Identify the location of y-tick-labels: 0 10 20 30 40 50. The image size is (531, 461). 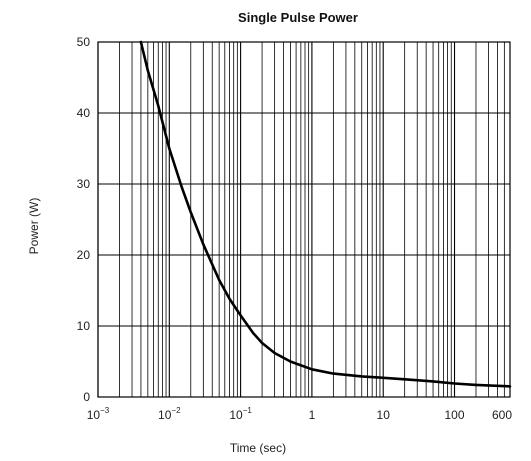
(84, 219).